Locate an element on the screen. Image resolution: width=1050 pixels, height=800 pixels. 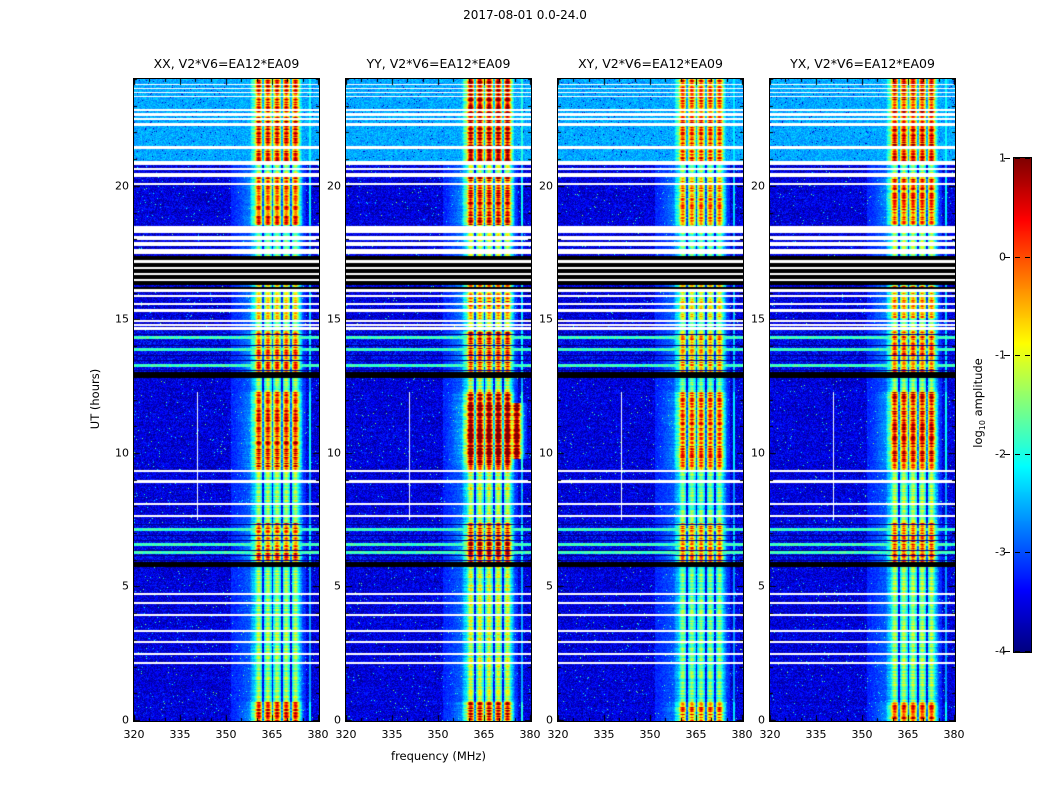
colorbar-tick-label: 1 is located at coordinates (1002, 158).